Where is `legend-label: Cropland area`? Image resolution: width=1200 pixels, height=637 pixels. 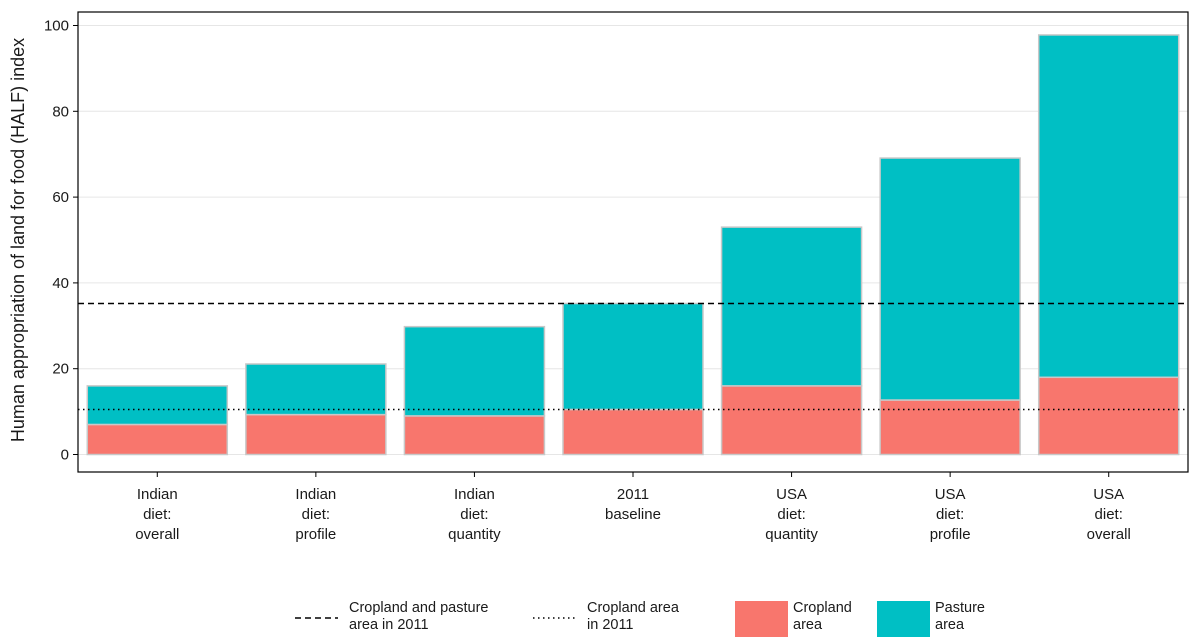
legend-label: Cropland area is located at coordinates (822, 616).